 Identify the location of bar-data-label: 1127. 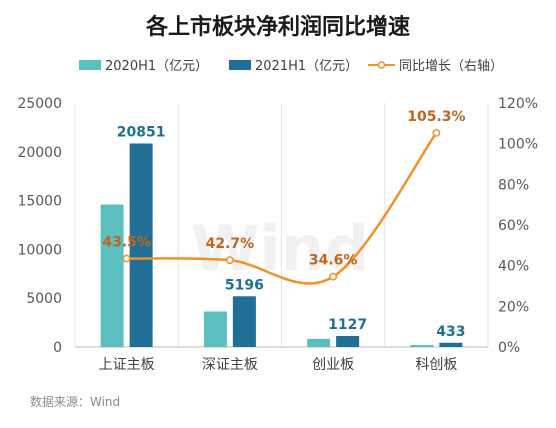
(347, 325).